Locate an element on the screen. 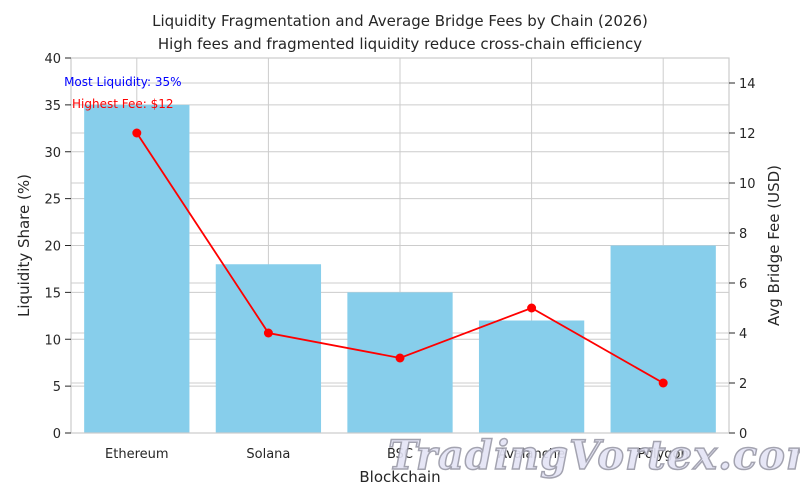 This screenshot has width=800, height=500. y2-tick-label: 12 is located at coordinates (747, 134).